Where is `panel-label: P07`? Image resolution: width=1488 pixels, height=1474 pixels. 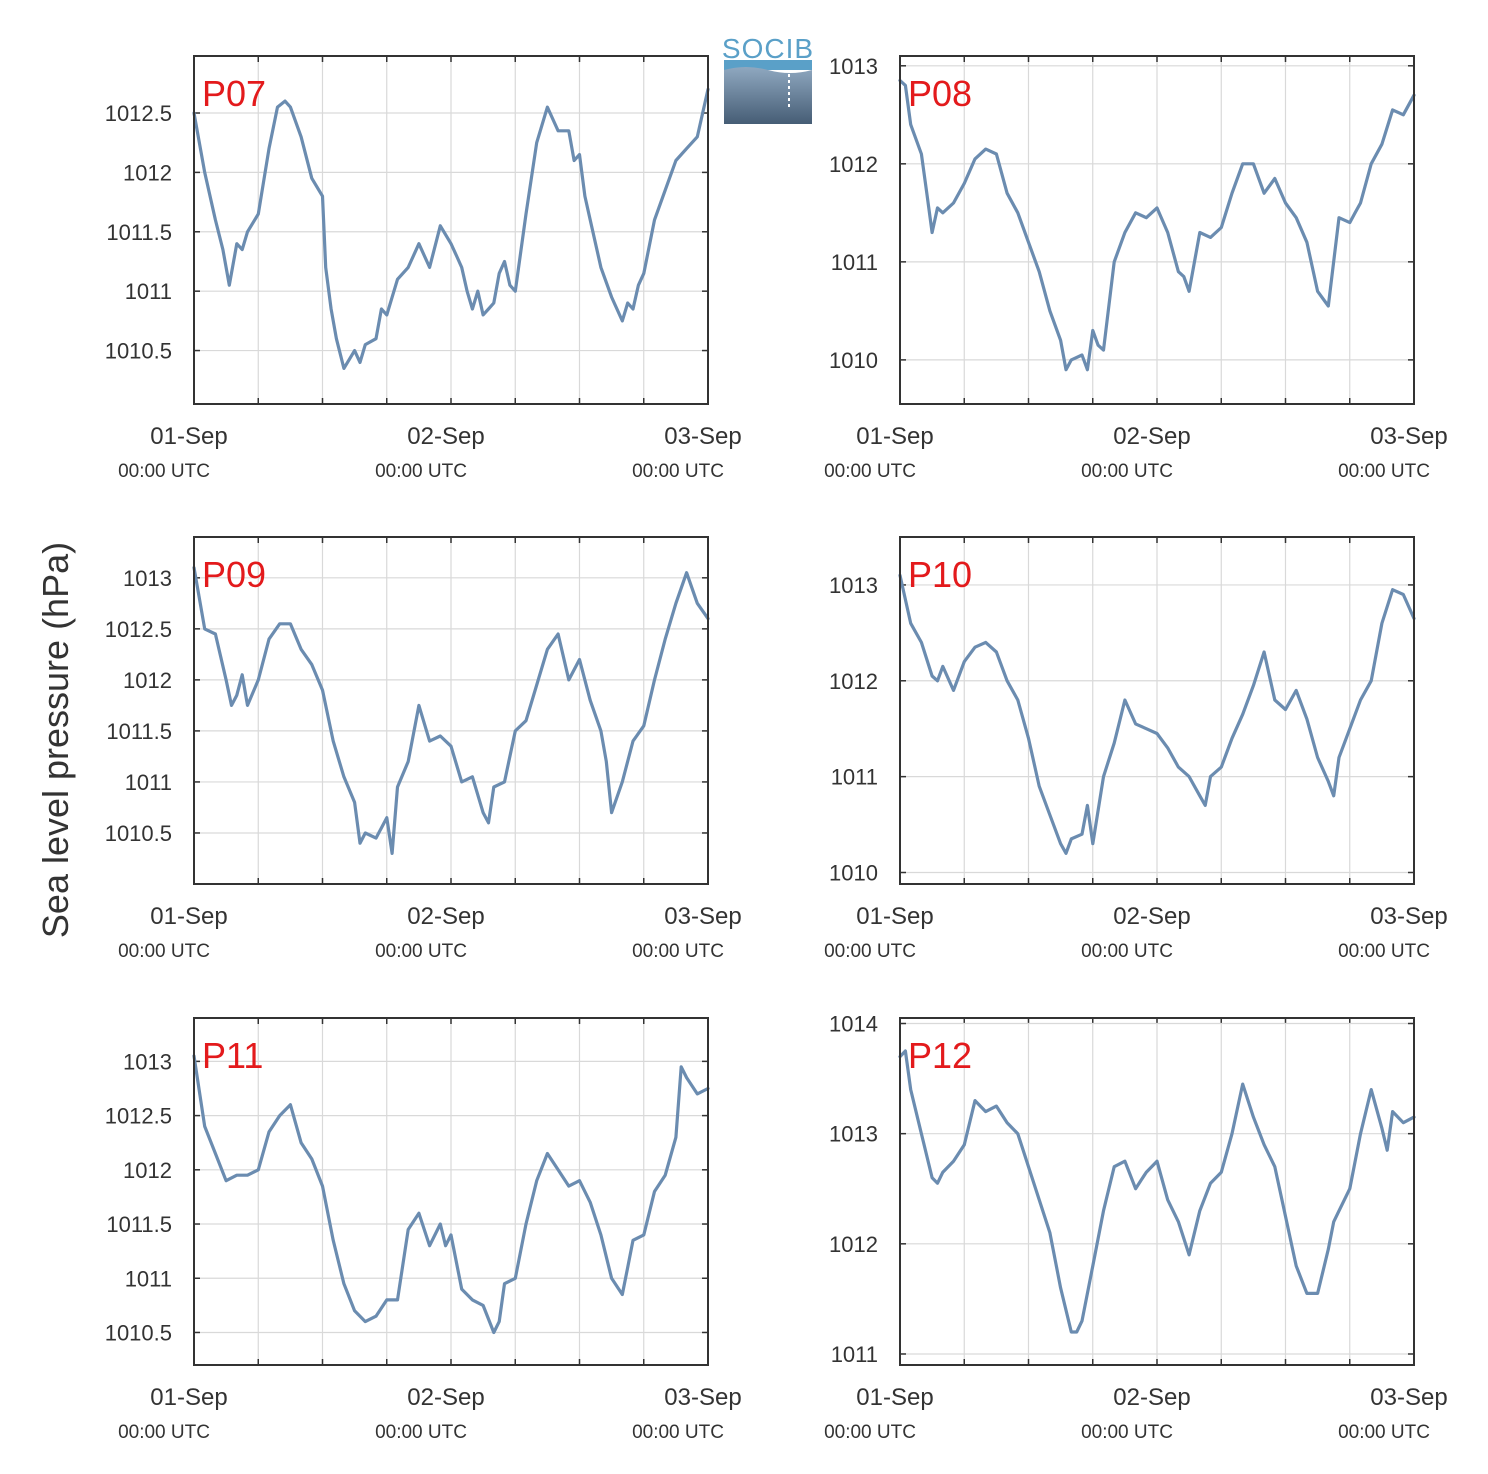 panel-label: P07 is located at coordinates (234, 93).